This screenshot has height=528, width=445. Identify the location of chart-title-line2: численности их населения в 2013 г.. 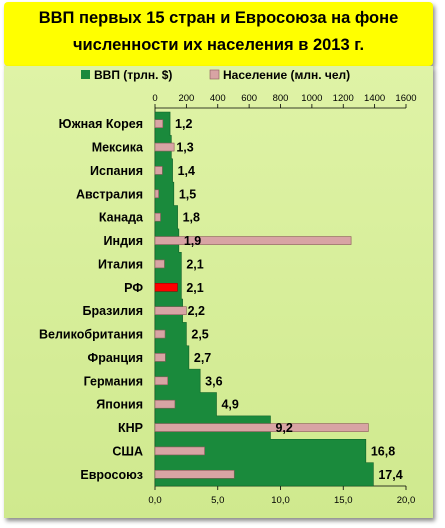
(218, 45).